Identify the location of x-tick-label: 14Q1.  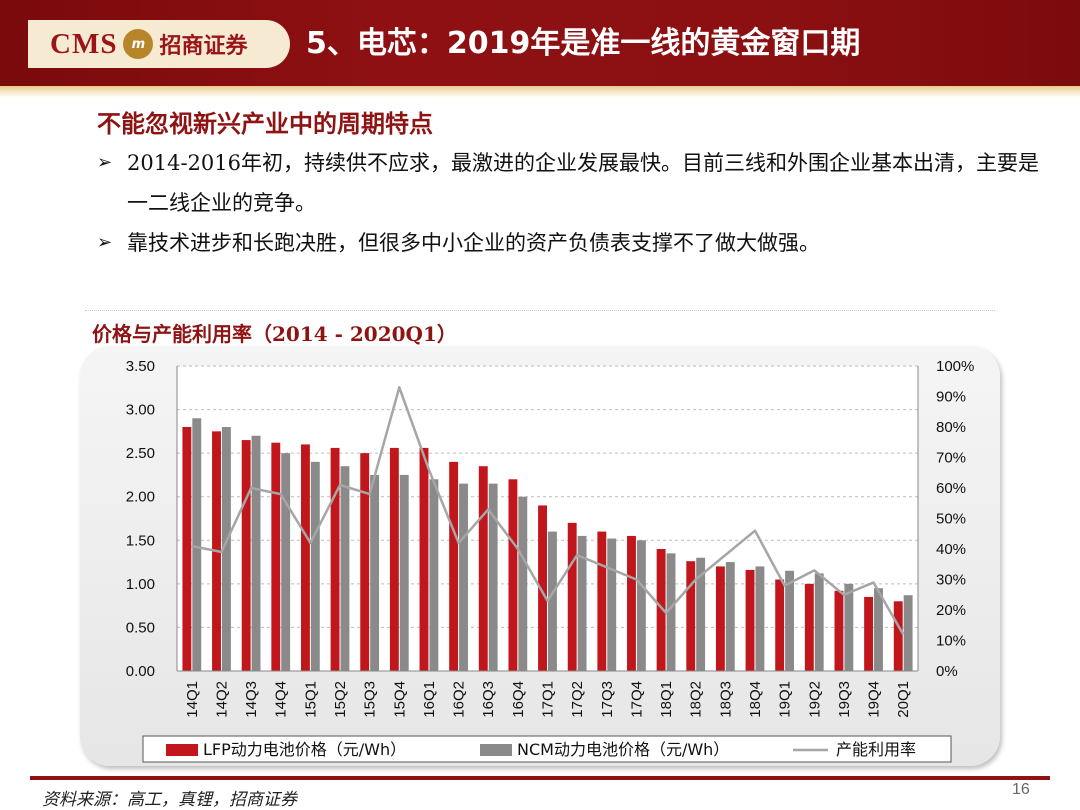
(192, 699).